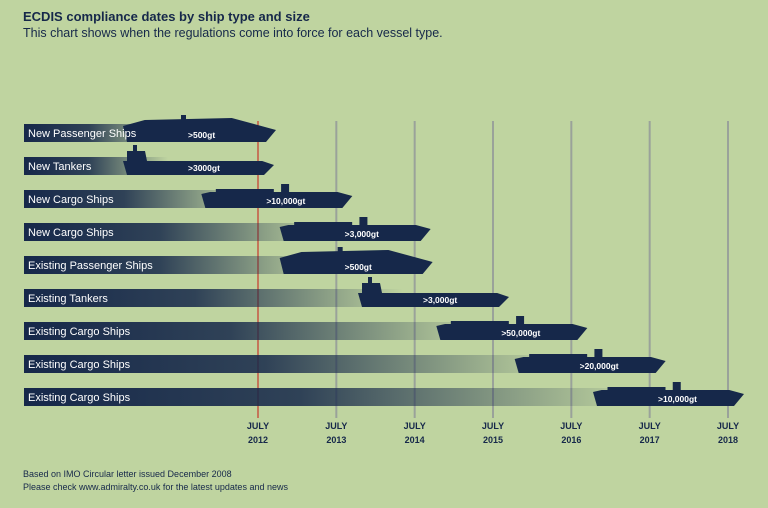 The image size is (768, 508). Describe the element at coordinates (358, 267) in the screenshot. I see `row-size-label-4: >500gt` at that location.